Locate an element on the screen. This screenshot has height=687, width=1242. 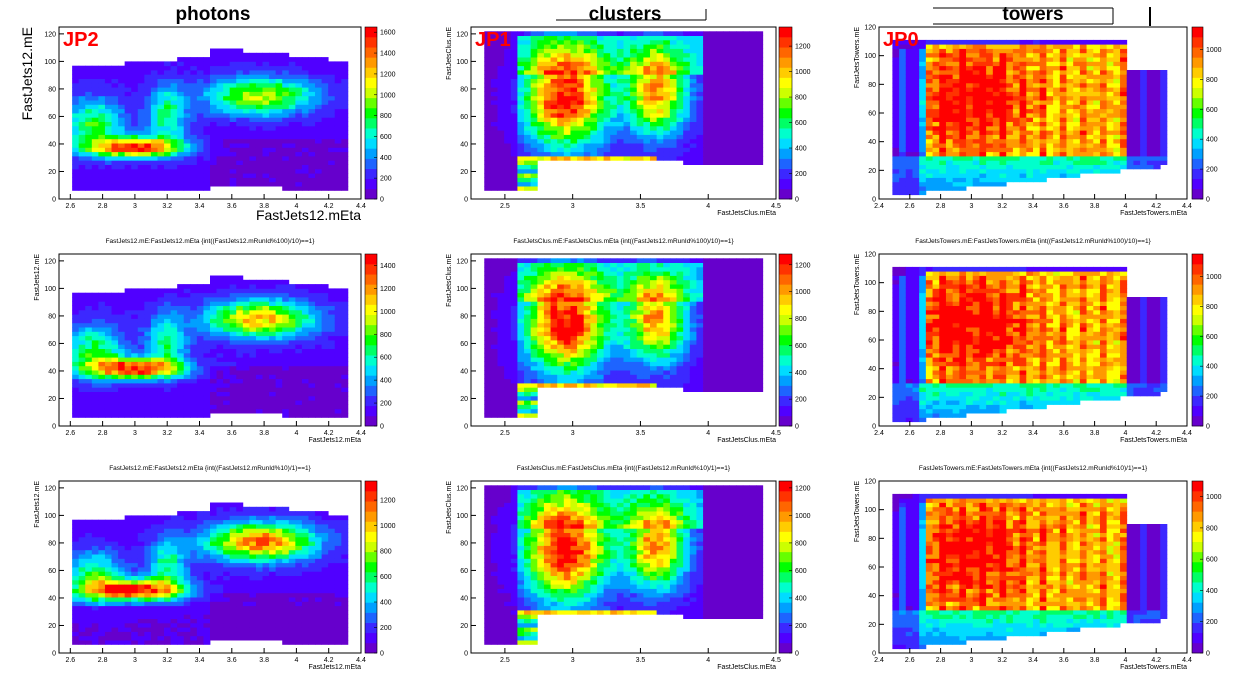
y-tick-label: 0 is located at coordinates (466, 200).